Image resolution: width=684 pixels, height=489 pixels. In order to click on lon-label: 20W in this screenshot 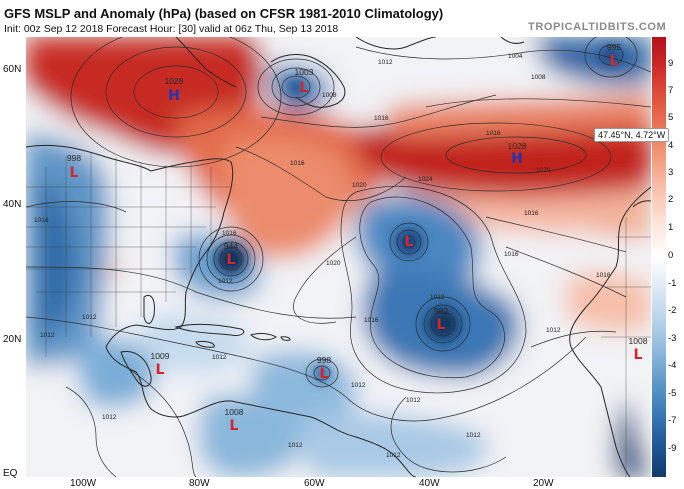, I will do `click(543, 483)`.